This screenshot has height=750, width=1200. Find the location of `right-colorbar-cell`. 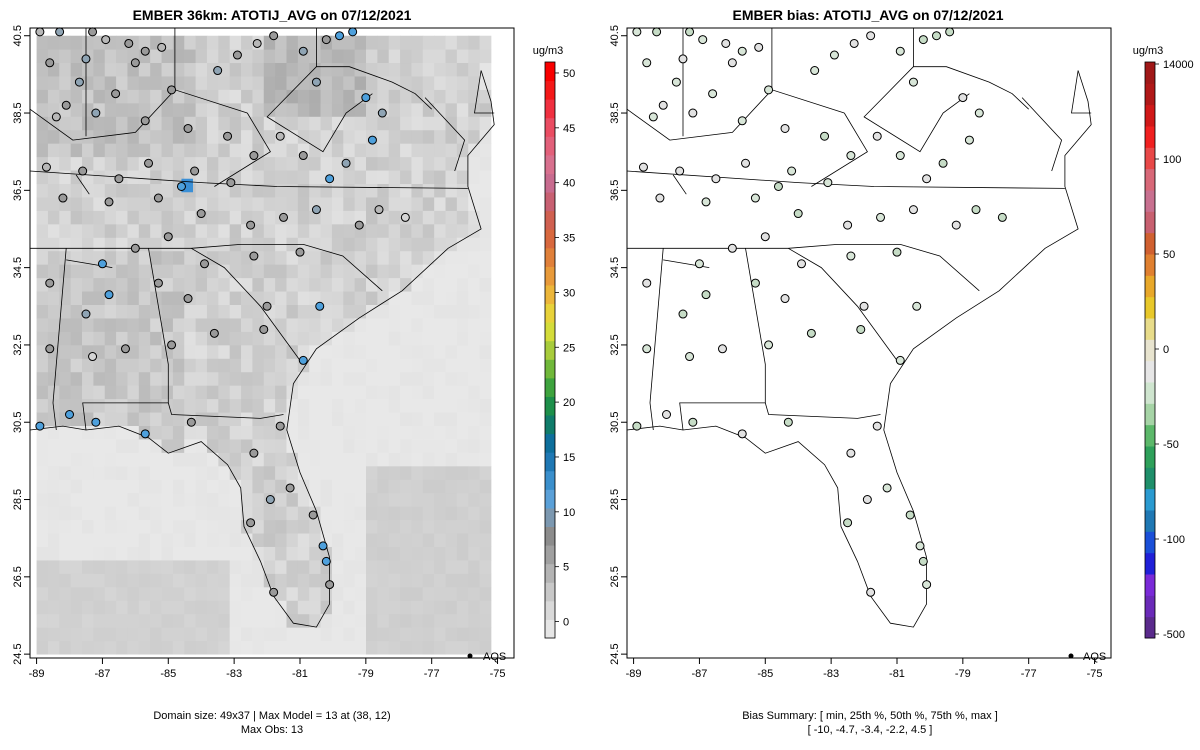

right-colorbar-cell is located at coordinates (1150, 457).